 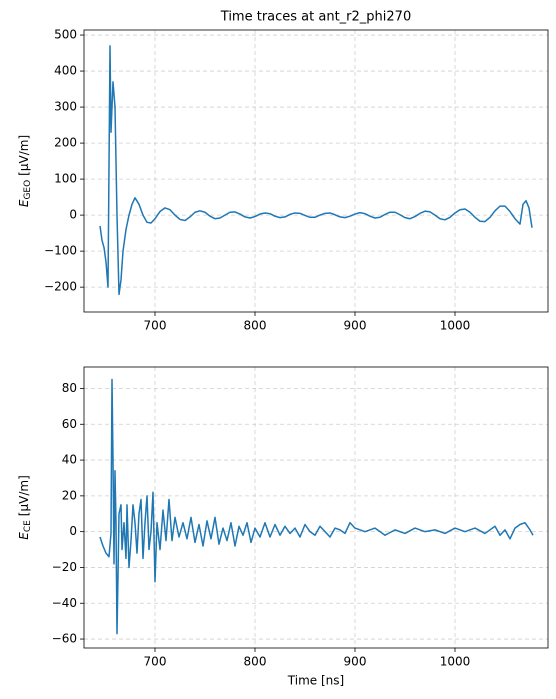 I want to click on y-tick-label: −100, so click(x=60, y=251).